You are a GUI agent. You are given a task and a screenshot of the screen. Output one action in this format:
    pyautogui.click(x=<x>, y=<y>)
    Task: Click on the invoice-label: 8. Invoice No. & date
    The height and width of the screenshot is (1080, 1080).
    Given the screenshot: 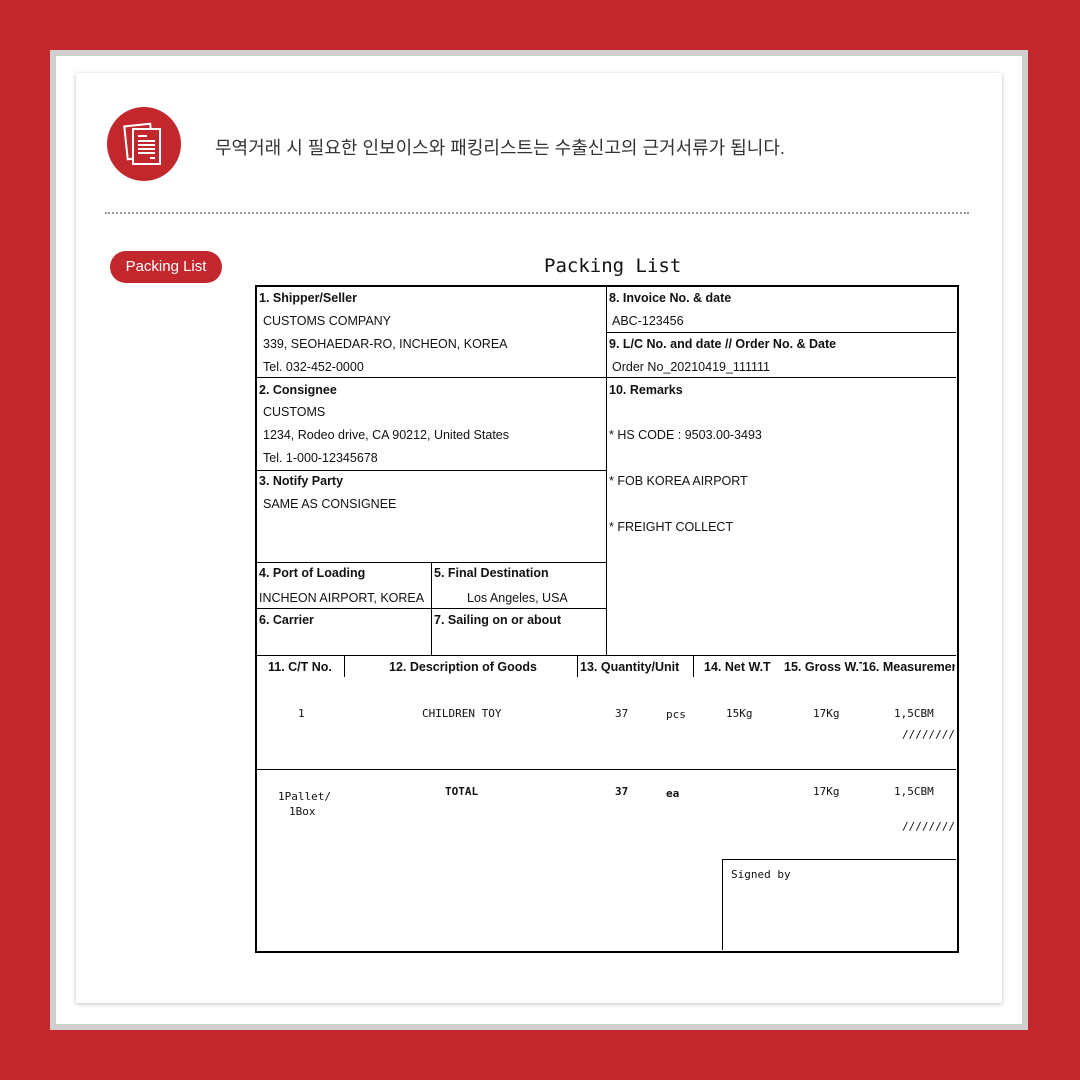 What is the action you would take?
    pyautogui.click(x=670, y=298)
    